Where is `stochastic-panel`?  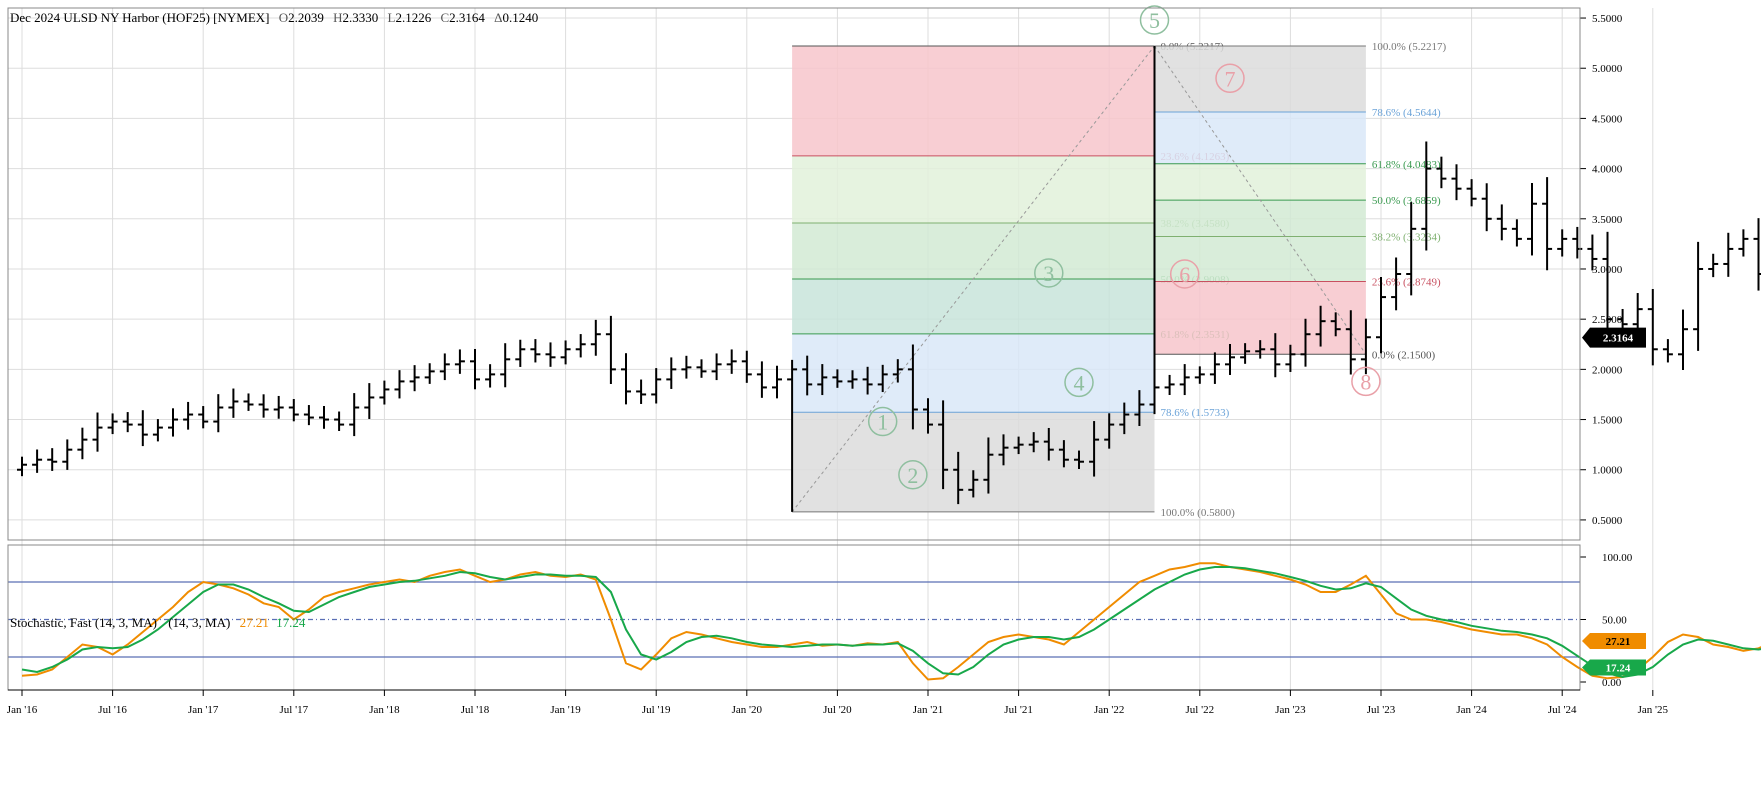
stochastic-panel is located at coordinates (884, 621).